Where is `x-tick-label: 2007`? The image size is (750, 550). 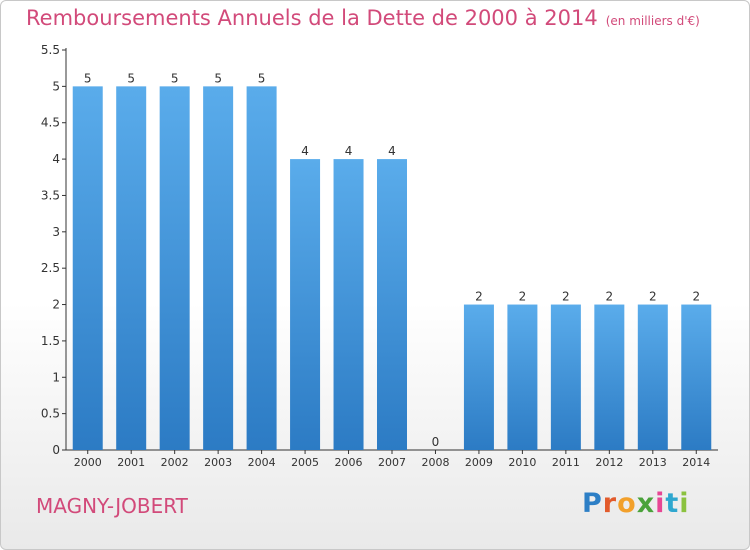
x-tick-label: 2007 is located at coordinates (392, 462).